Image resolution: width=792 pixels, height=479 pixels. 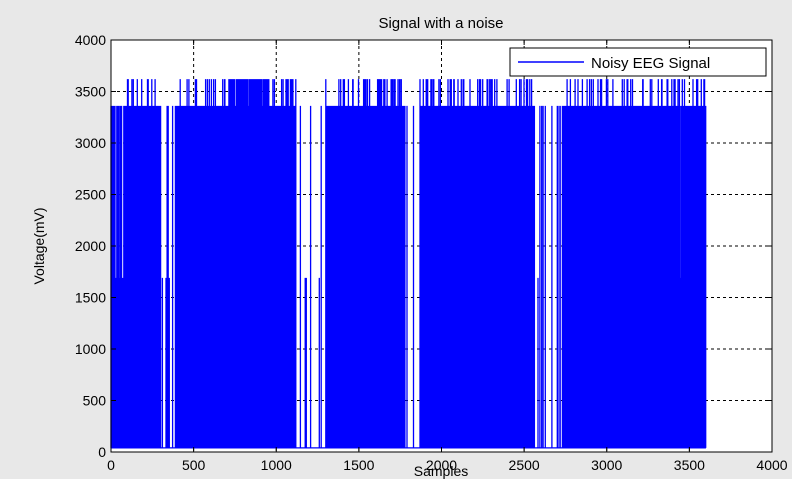 I want to click on x-tick-label: 2000, so click(x=441, y=465).